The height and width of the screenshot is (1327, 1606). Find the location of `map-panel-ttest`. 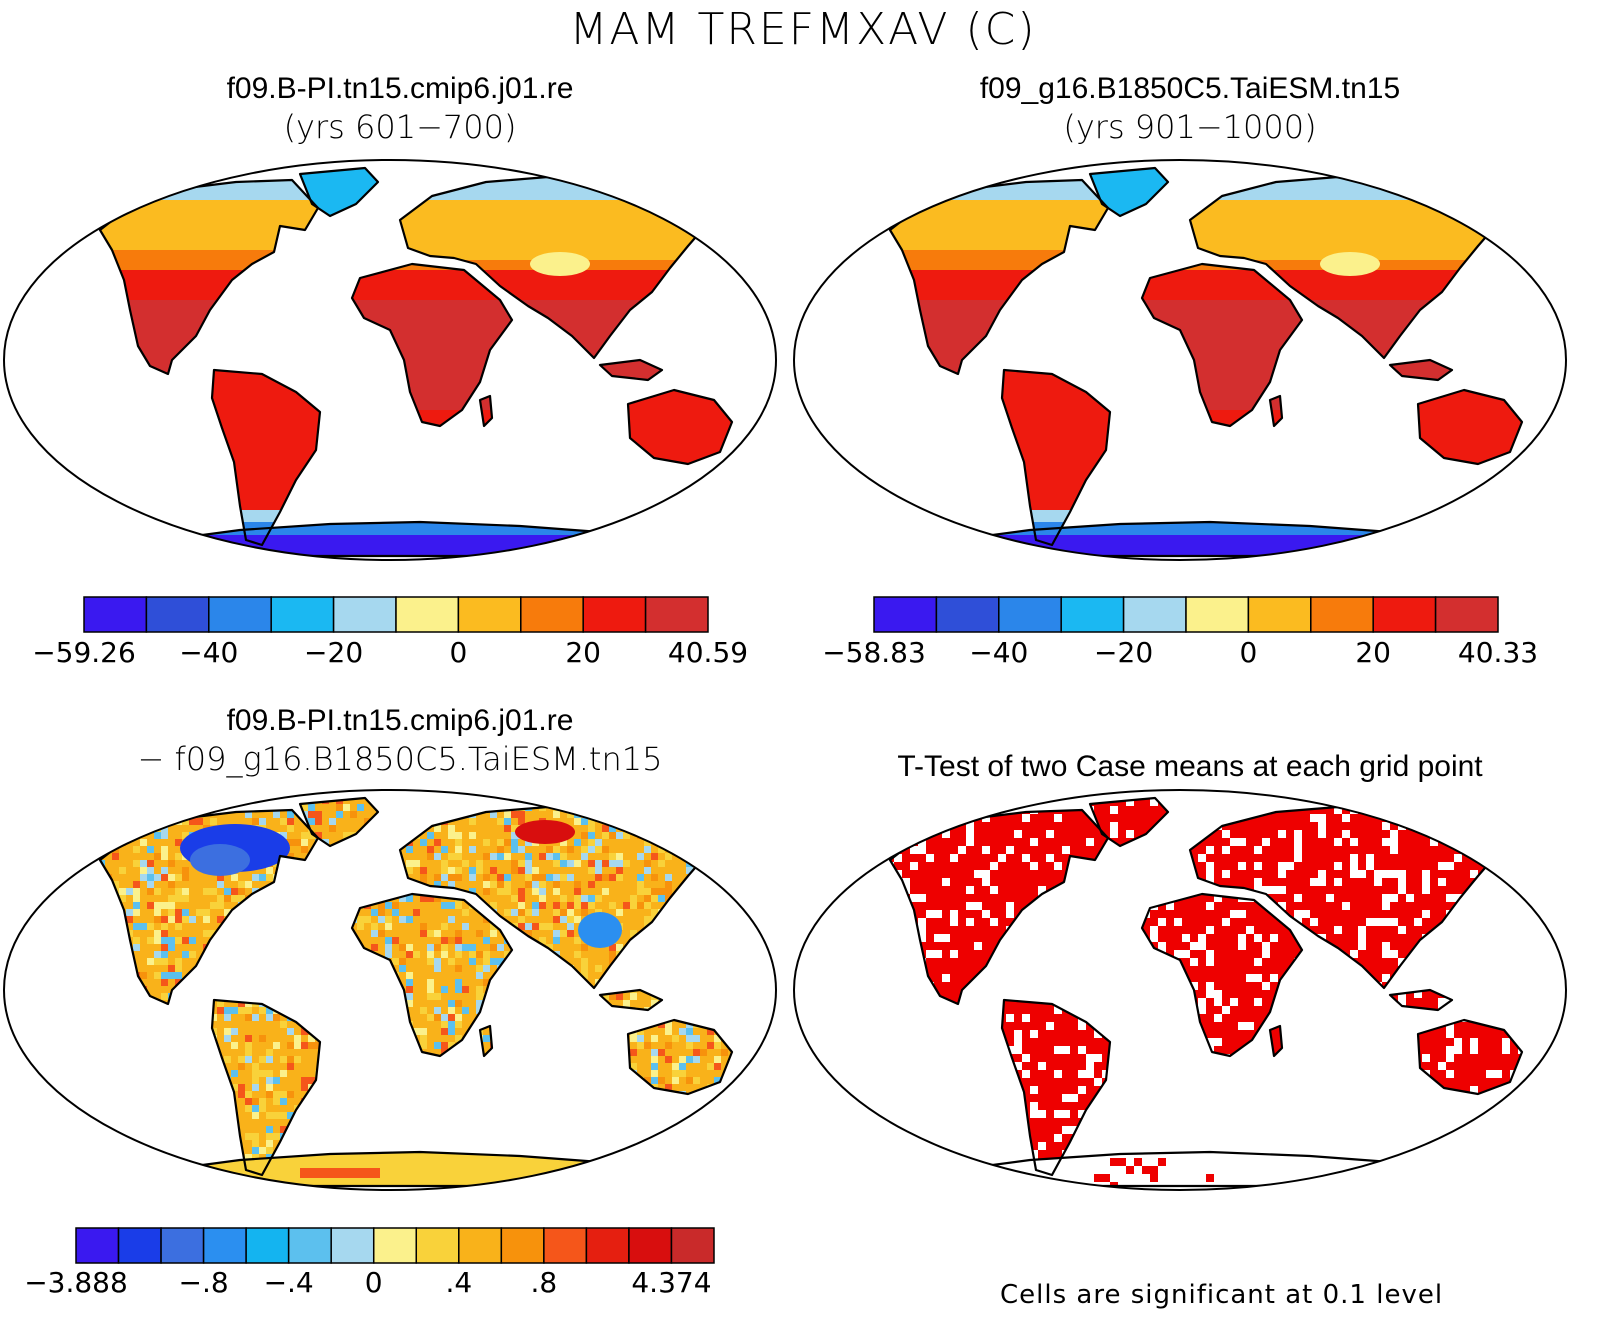

map-panel-ttest is located at coordinates (1180, 990).